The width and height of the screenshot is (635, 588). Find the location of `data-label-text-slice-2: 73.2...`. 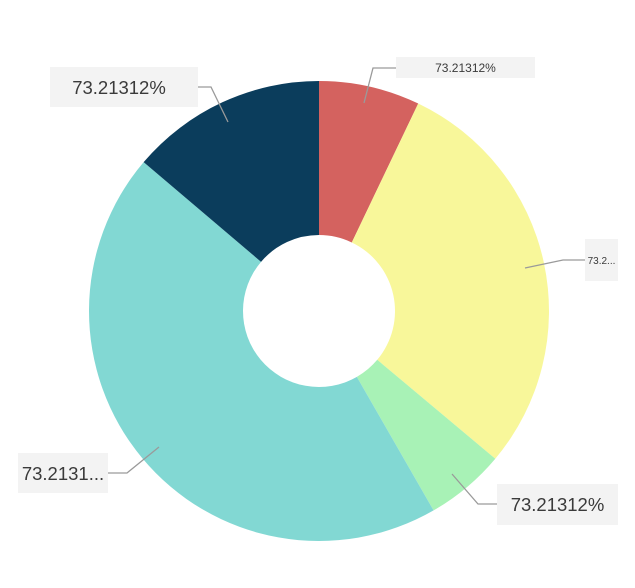

data-label-text-slice-2: 73.2... is located at coordinates (602, 261).